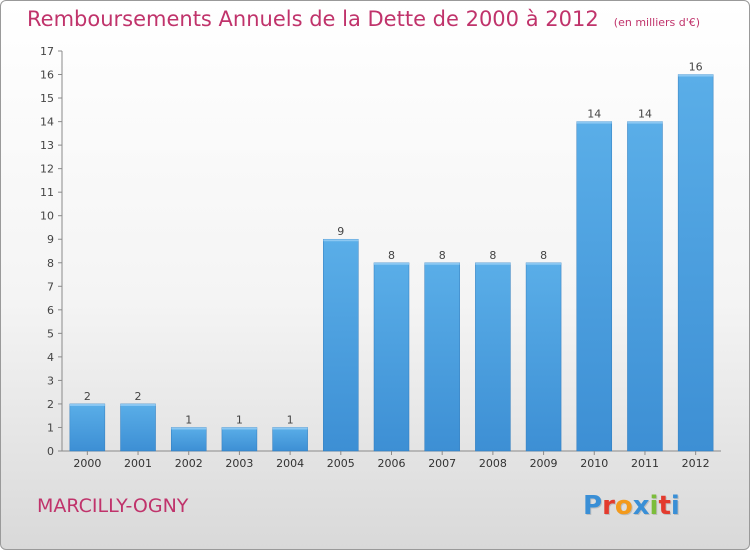 Image resolution: width=750 pixels, height=550 pixels. Describe the element at coordinates (47, 122) in the screenshot. I see `y-tick-label: 14` at that location.